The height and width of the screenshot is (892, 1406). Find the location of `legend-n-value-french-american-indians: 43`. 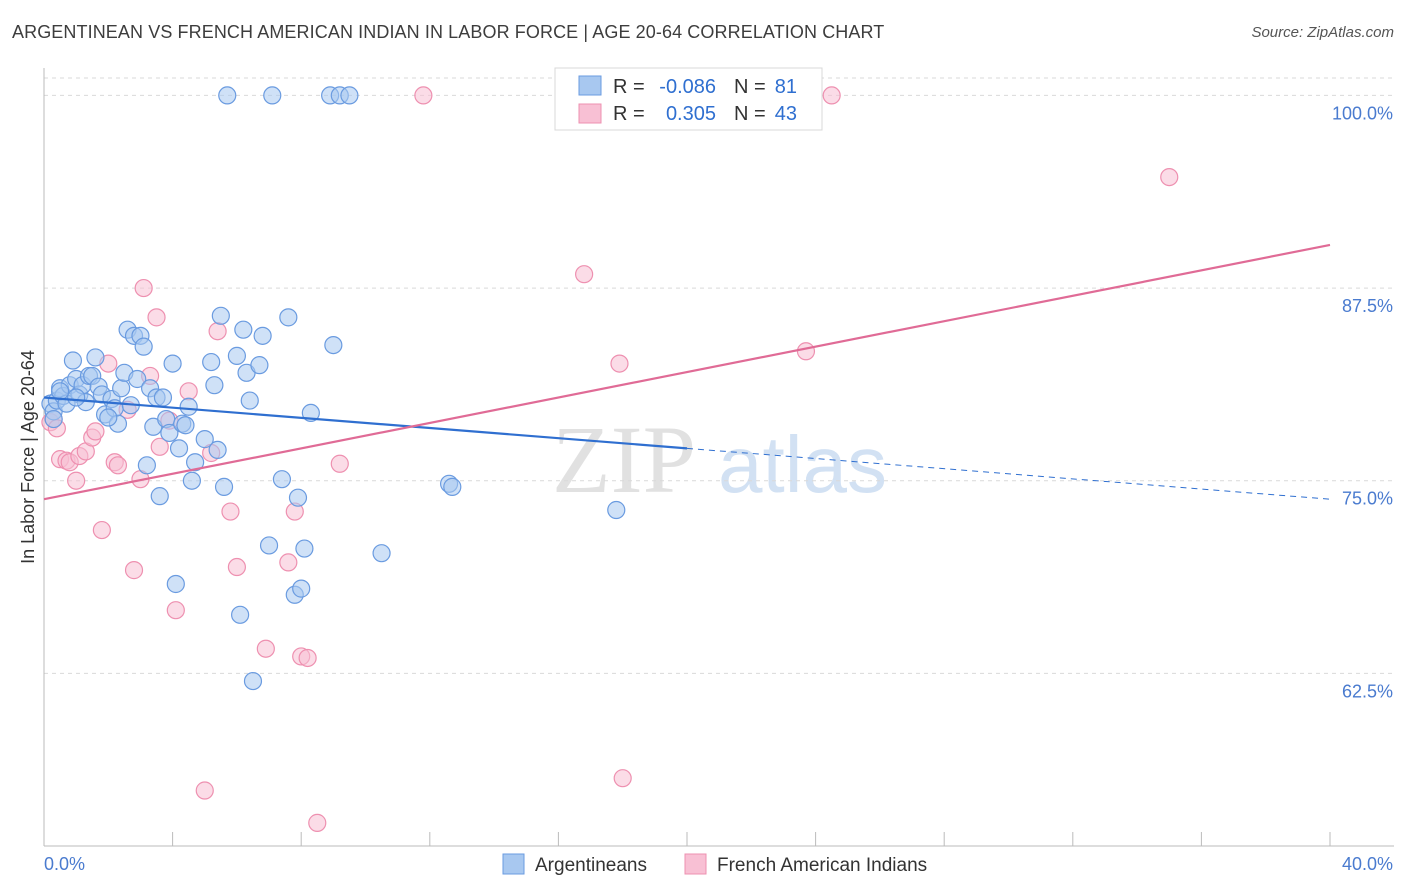

legend-n-value-french-american-indians: 43 is located at coordinates (786, 114).